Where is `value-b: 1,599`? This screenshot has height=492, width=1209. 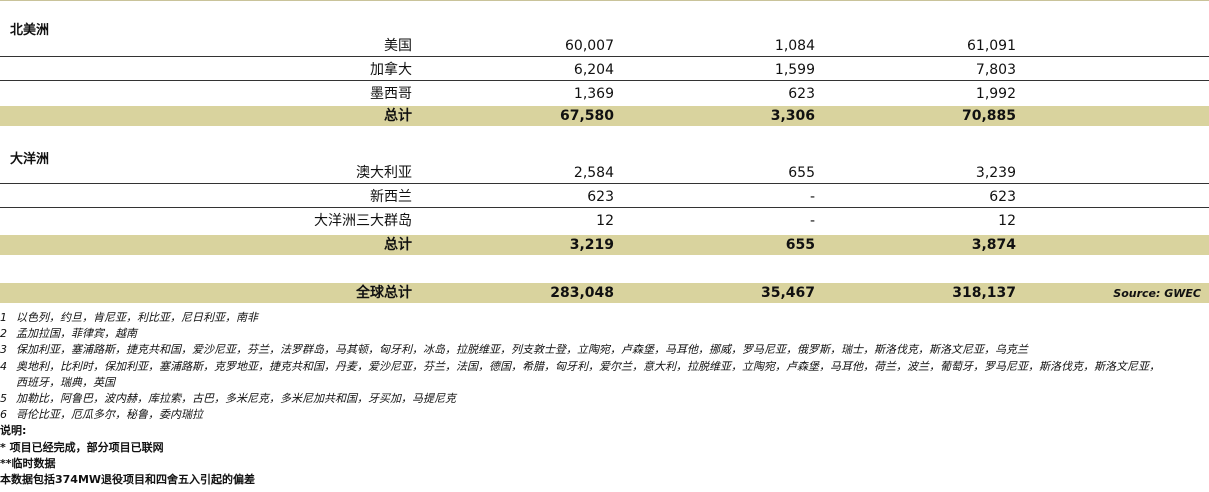
value-b: 1,599 is located at coordinates (794, 70).